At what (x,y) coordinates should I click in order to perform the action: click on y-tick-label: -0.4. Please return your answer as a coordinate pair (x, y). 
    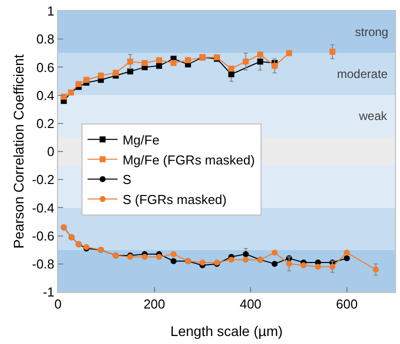
    Looking at the image, I should click on (43, 208).